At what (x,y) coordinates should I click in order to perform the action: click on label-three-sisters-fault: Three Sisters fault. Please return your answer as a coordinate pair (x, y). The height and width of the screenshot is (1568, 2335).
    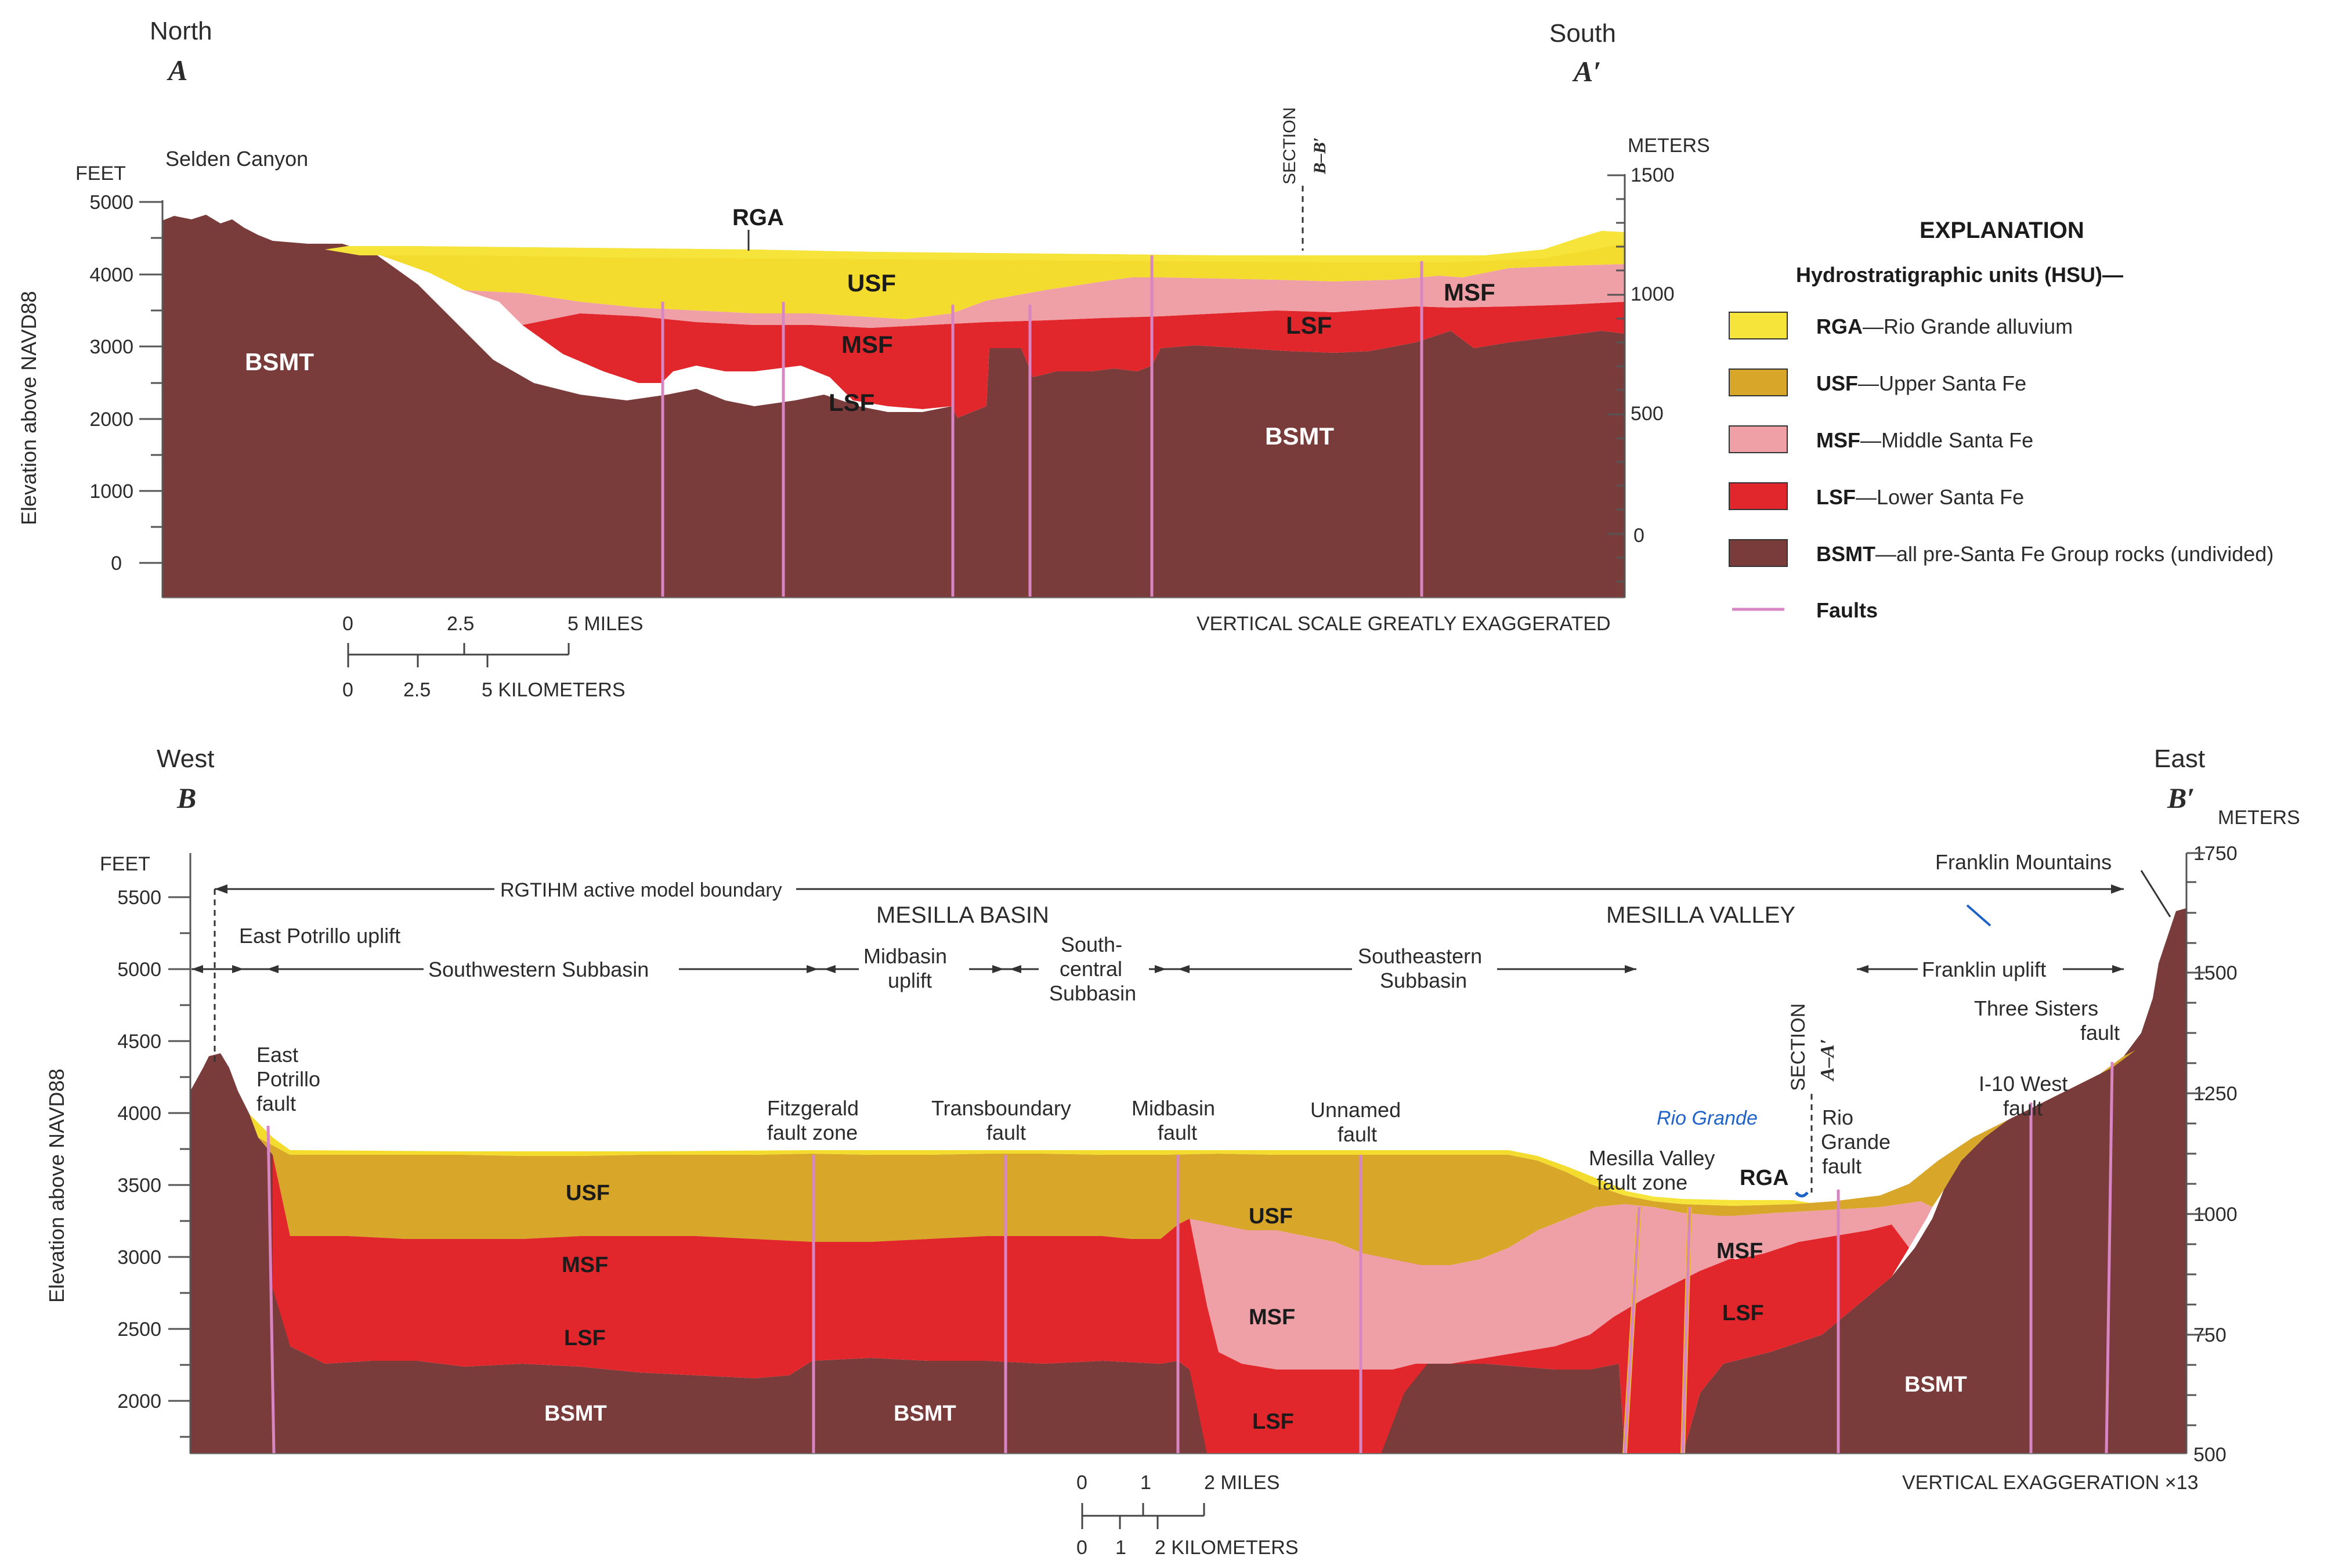
    Looking at the image, I should click on (2047, 1020).